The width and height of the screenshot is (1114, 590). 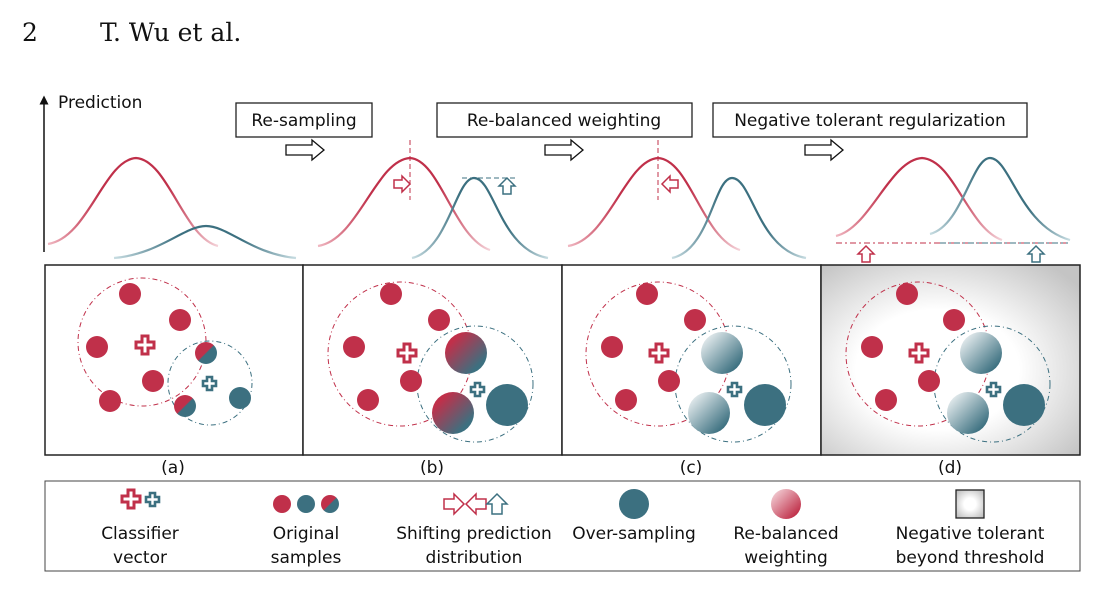 What do you see at coordinates (785, 534) in the screenshot?
I see `svg-text: Re-balanced` at bounding box center [785, 534].